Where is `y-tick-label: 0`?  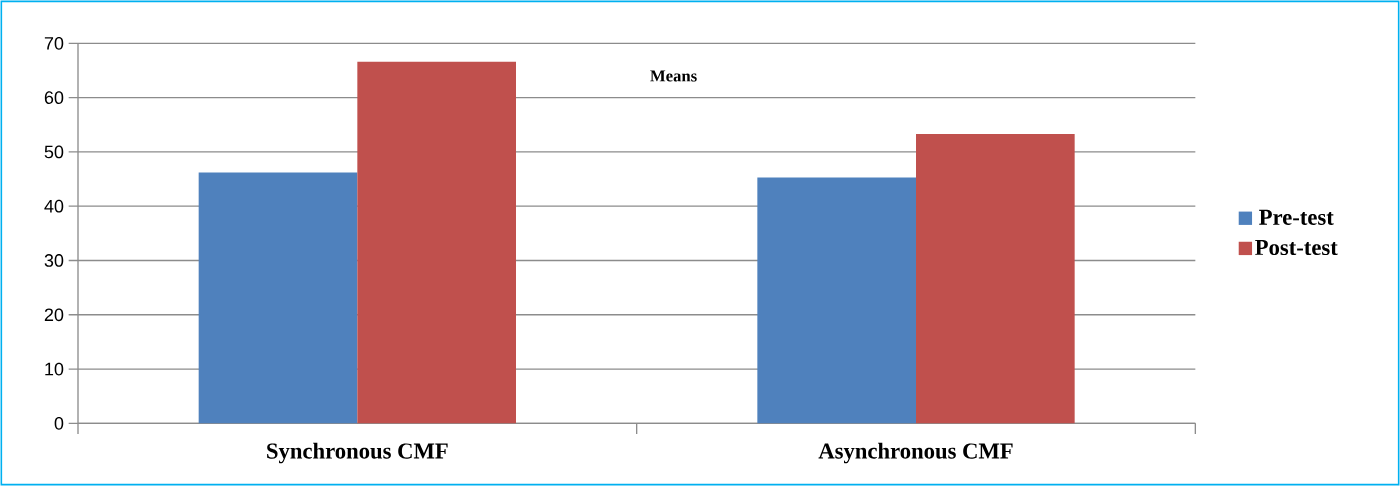 y-tick-label: 0 is located at coordinates (59, 423).